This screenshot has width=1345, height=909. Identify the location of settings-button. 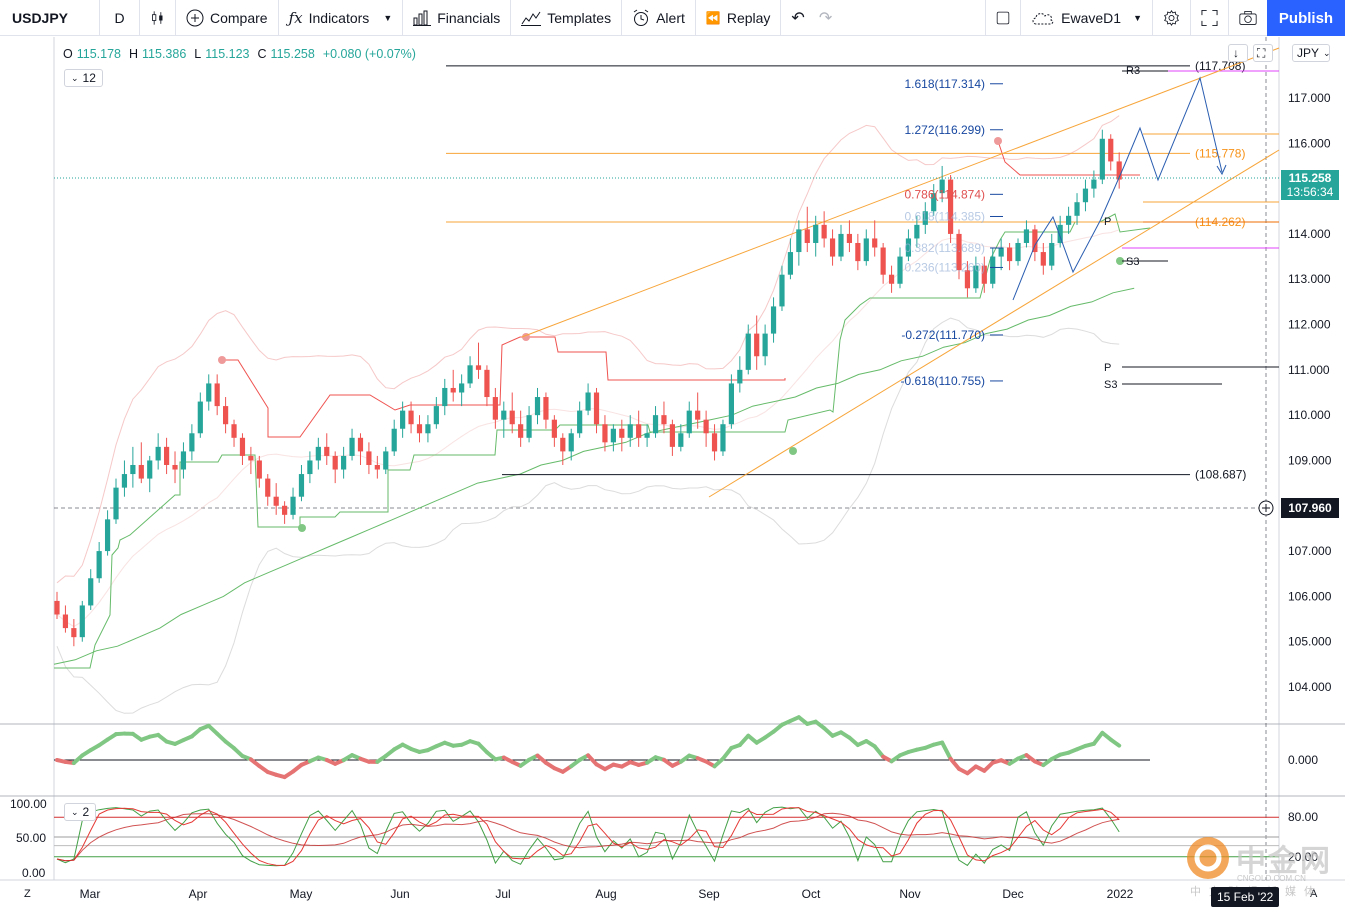
(1172, 18).